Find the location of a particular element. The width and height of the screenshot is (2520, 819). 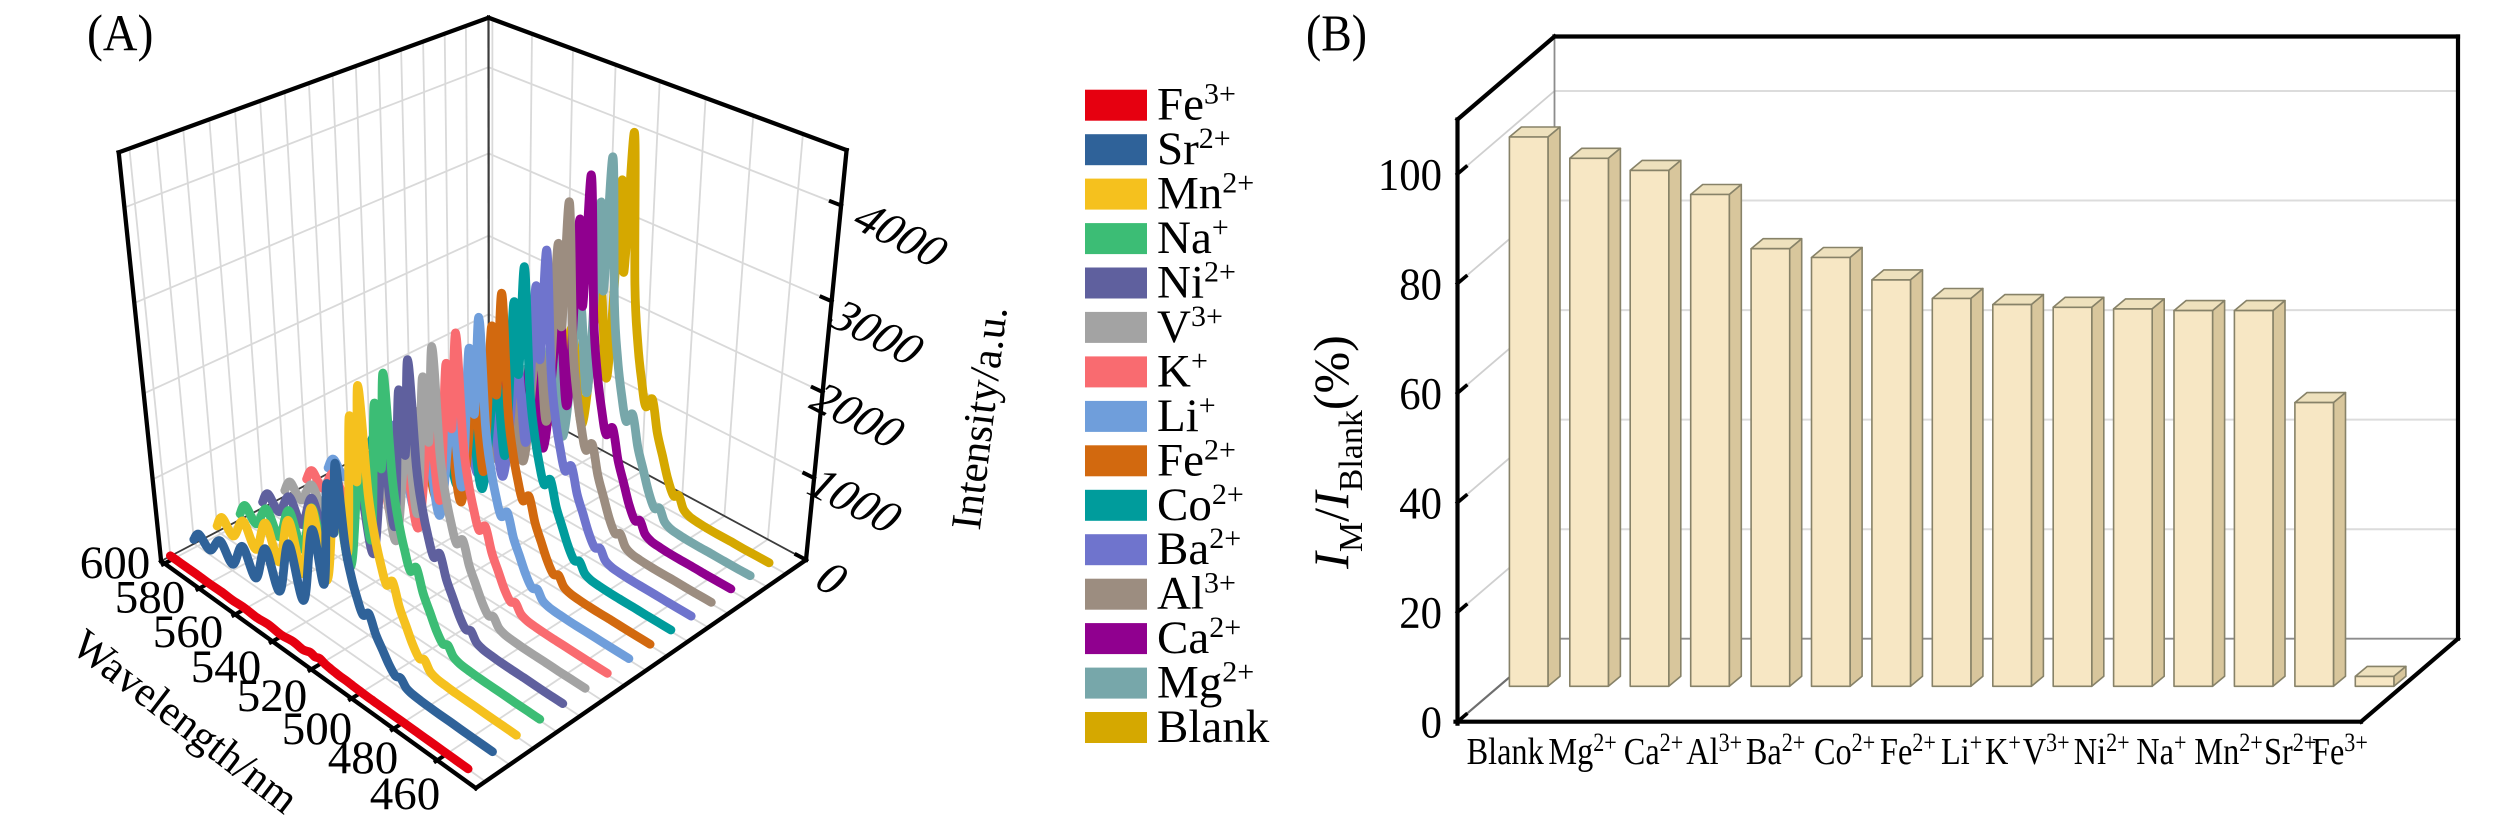

svg-text: 460 is located at coordinates (405, 793).